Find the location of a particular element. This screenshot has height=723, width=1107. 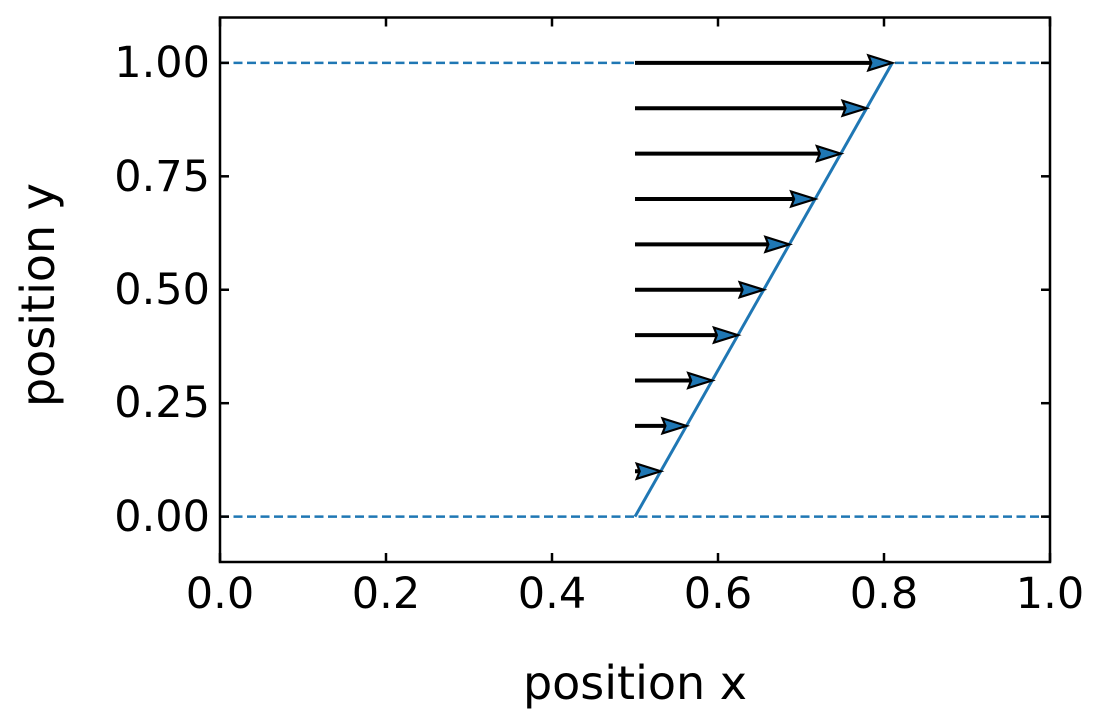

y-axis-label: position y is located at coordinates (38, 295).